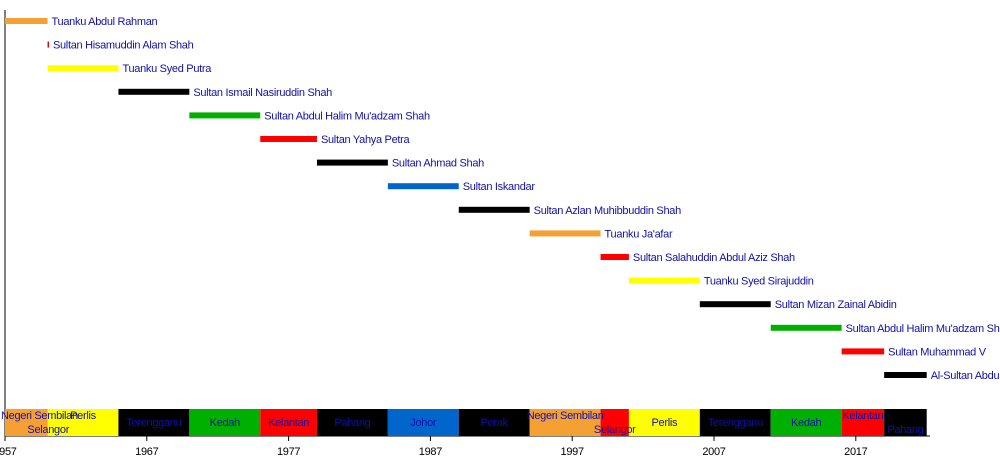  I want to click on x-tick-label: 2017, so click(855, 452).